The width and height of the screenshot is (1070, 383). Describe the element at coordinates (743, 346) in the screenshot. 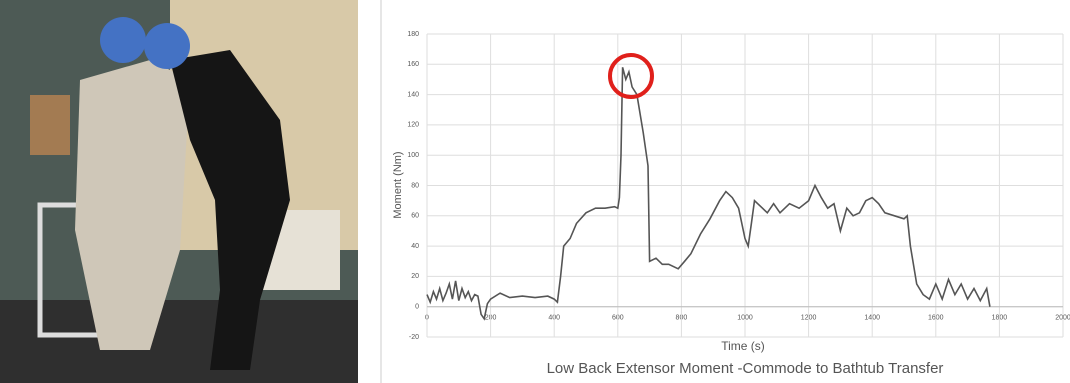

I see `x-axis-label: Time (s)` at that location.